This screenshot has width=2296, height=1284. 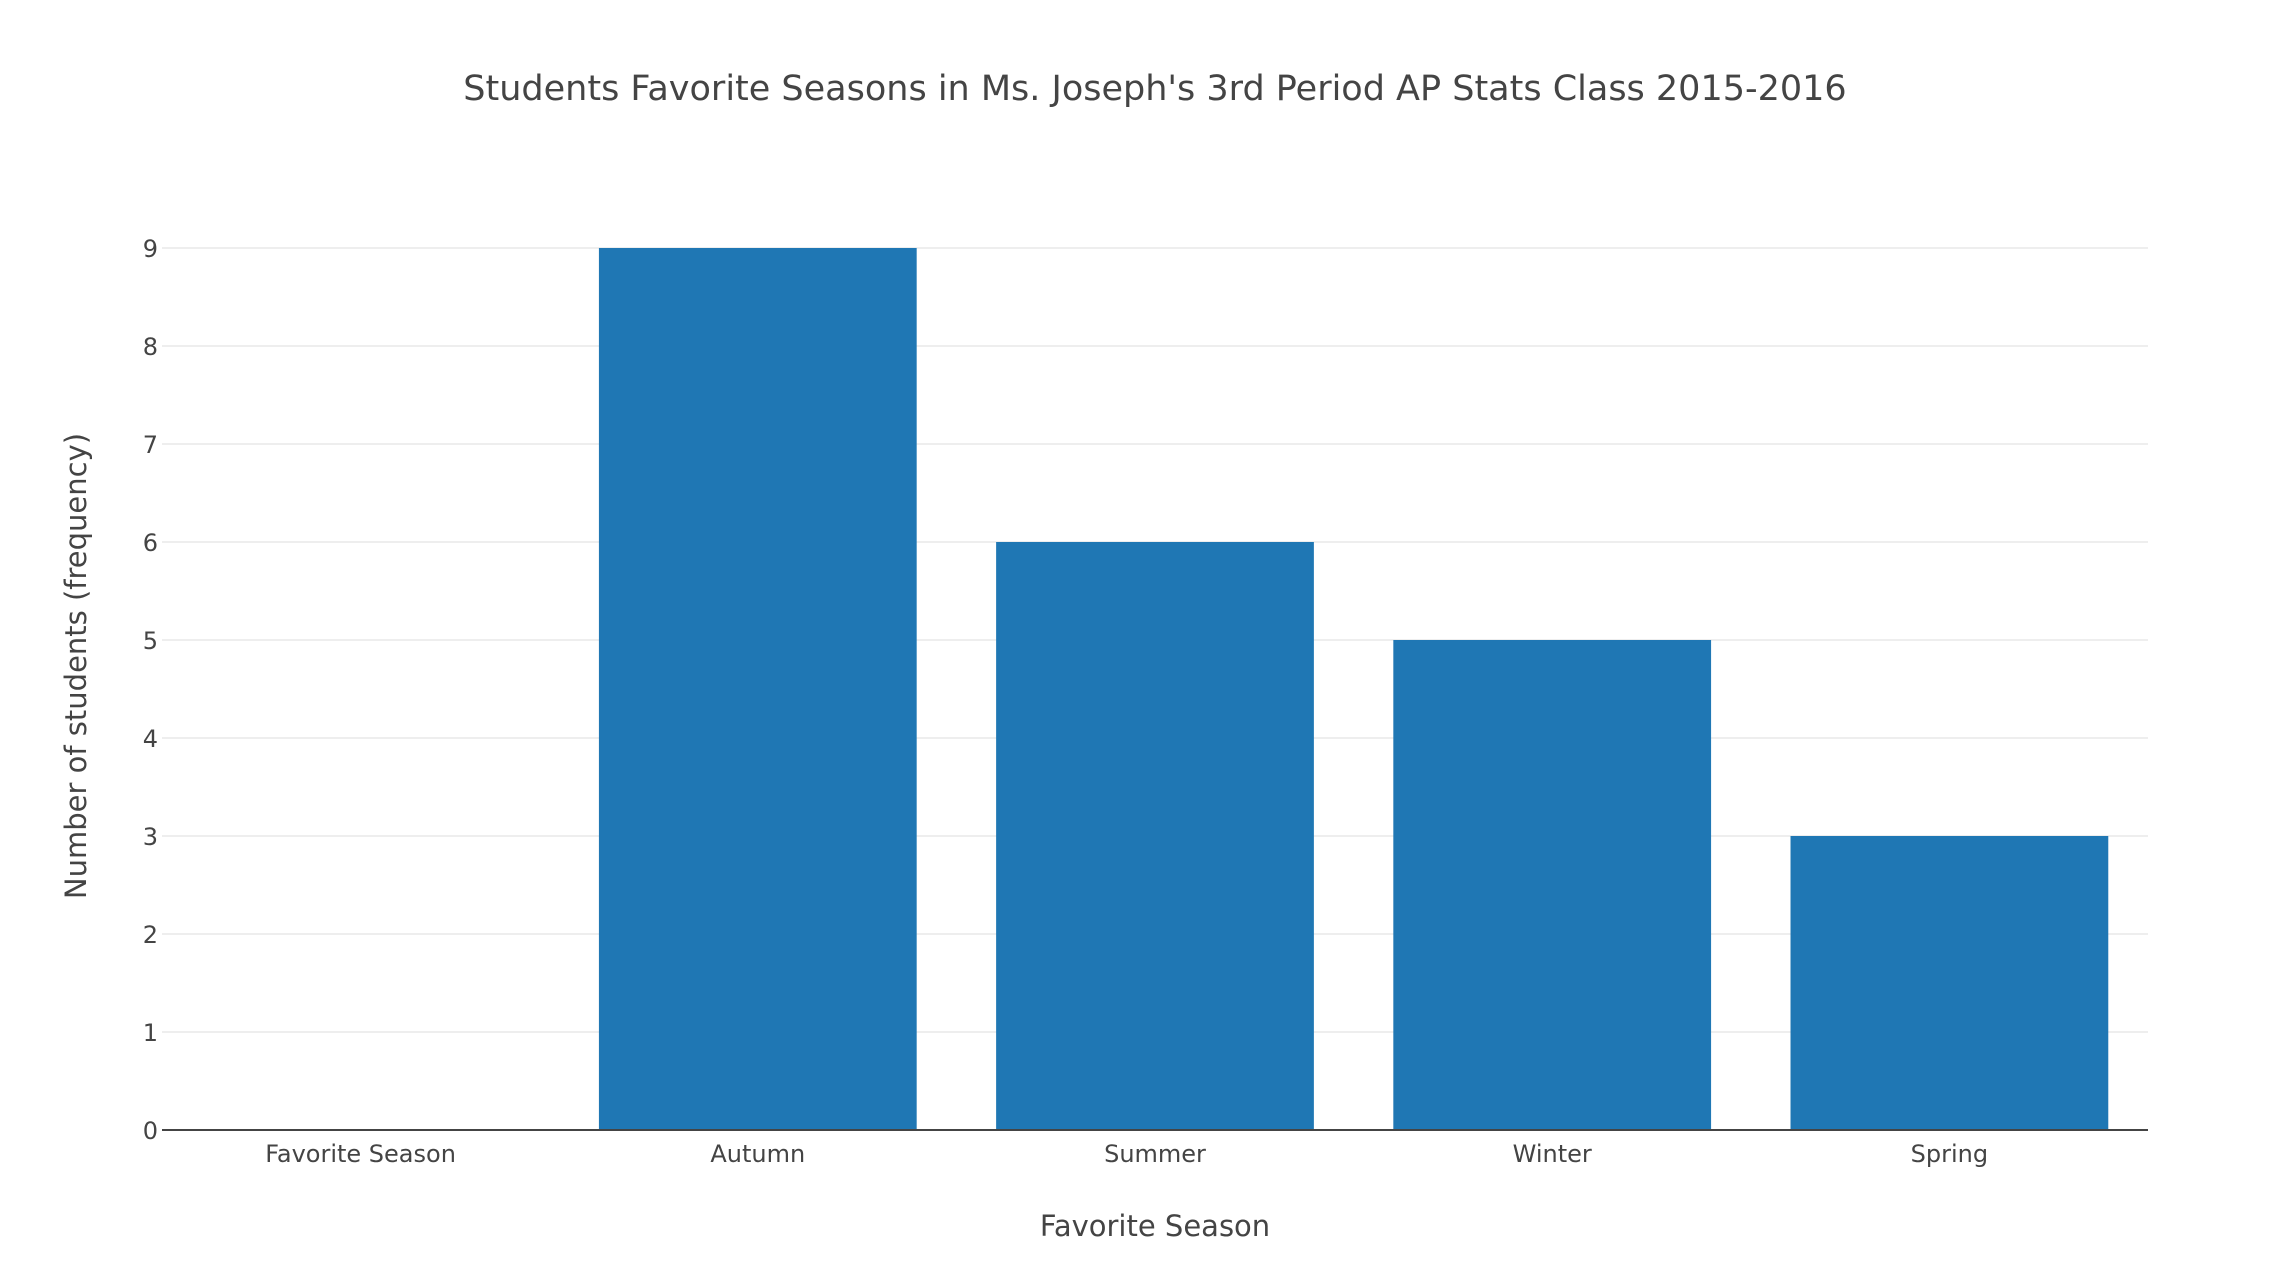 I want to click on y-tick-label: 0, so click(x=150, y=1131).